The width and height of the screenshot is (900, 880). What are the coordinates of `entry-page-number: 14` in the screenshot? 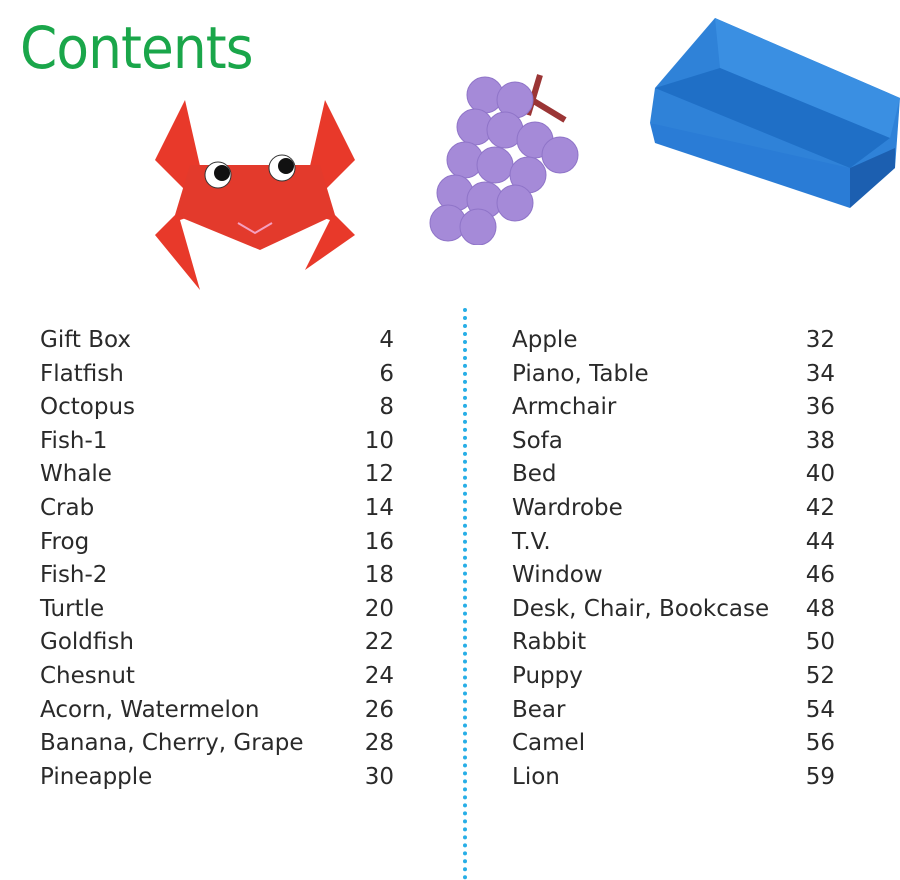 It's located at (379, 507).